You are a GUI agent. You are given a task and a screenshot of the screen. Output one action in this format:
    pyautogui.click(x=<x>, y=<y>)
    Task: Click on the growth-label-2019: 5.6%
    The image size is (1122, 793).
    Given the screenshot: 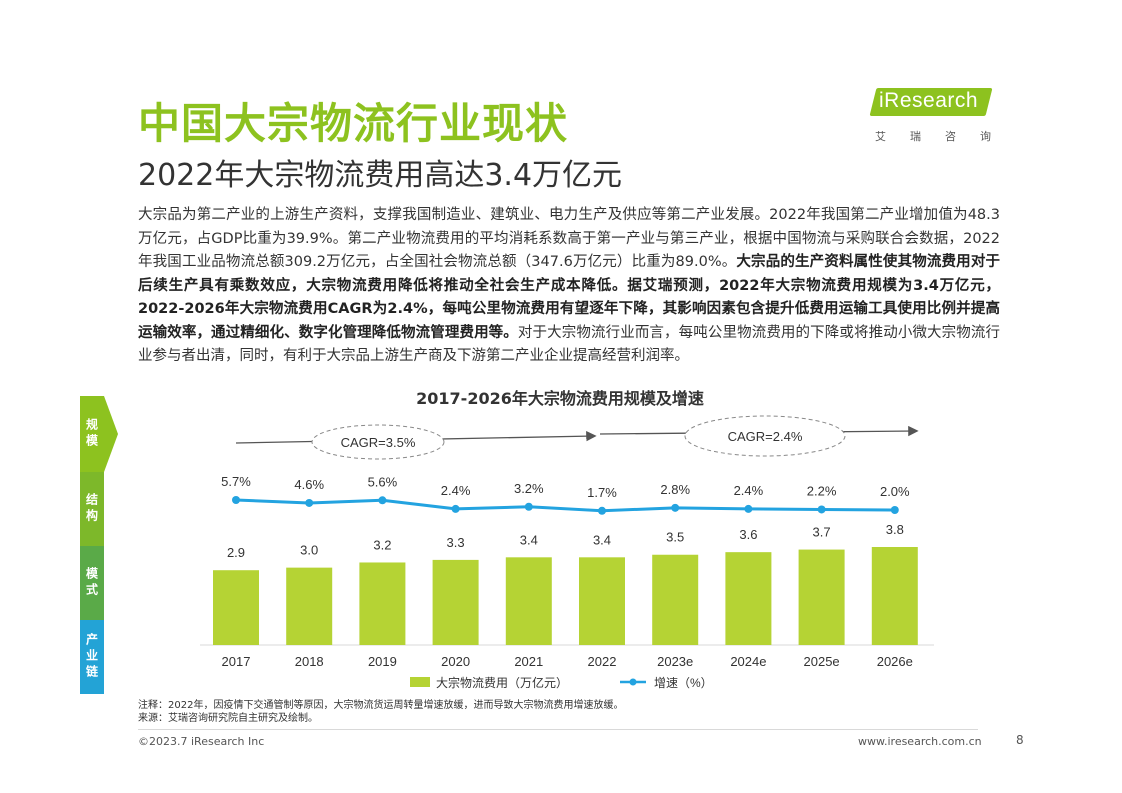 What is the action you would take?
    pyautogui.click(x=383, y=481)
    